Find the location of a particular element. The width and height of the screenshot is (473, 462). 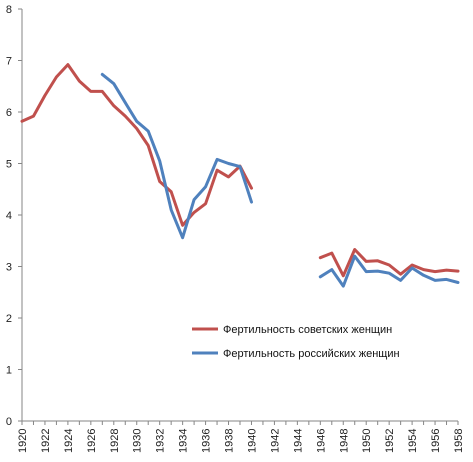

x-tick-label: 1954 is located at coordinates (413, 441).